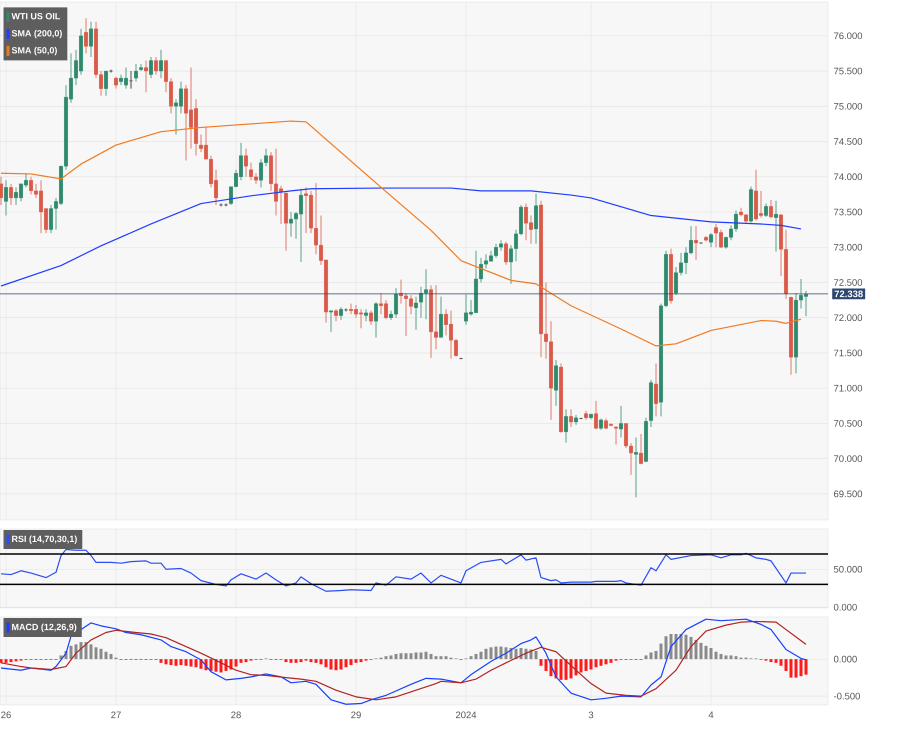 The width and height of the screenshot is (898, 731). What do you see at coordinates (711, 715) in the screenshot?
I see `x-tick-label: 4` at bounding box center [711, 715].